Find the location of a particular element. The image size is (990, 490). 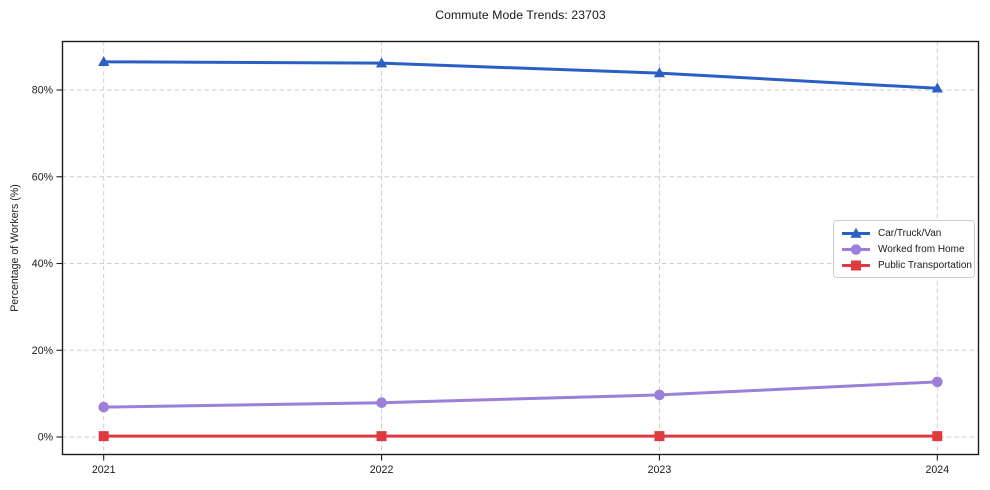

legend-item-worked-from-home: Worked from Home is located at coordinates (904, 249).